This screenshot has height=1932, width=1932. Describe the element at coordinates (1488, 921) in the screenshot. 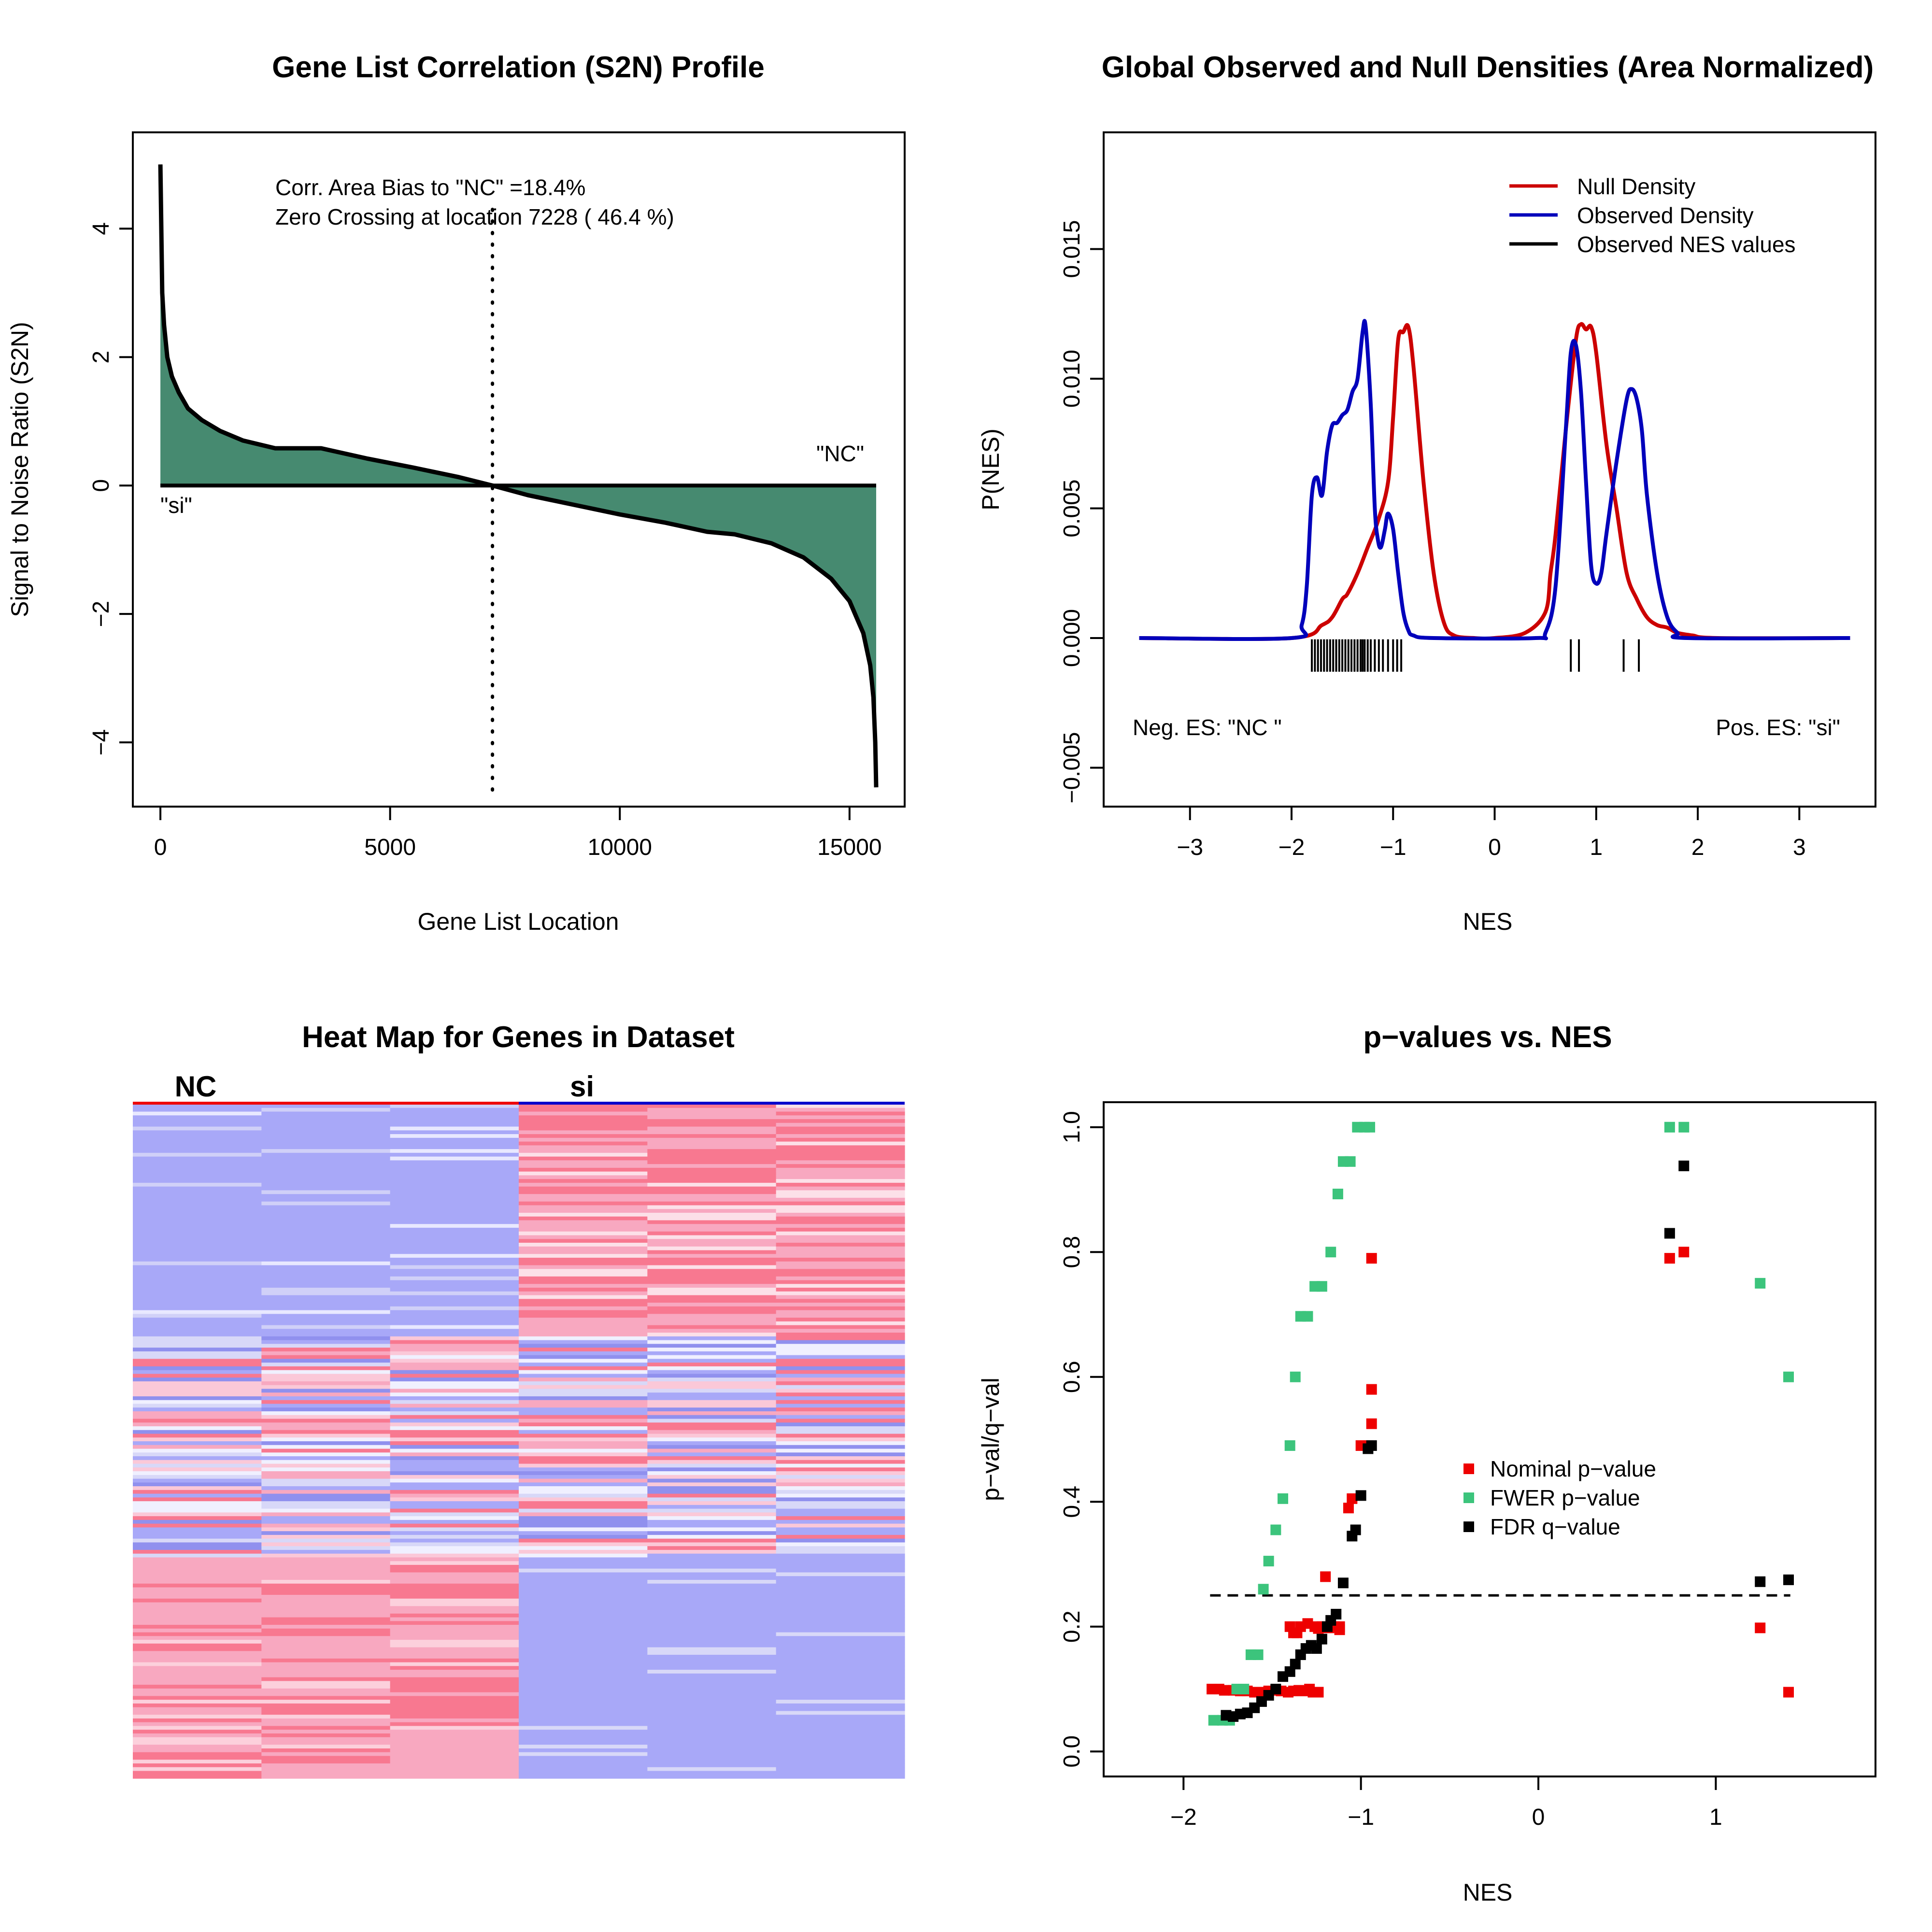

I see `density-xlabel: NES` at that location.